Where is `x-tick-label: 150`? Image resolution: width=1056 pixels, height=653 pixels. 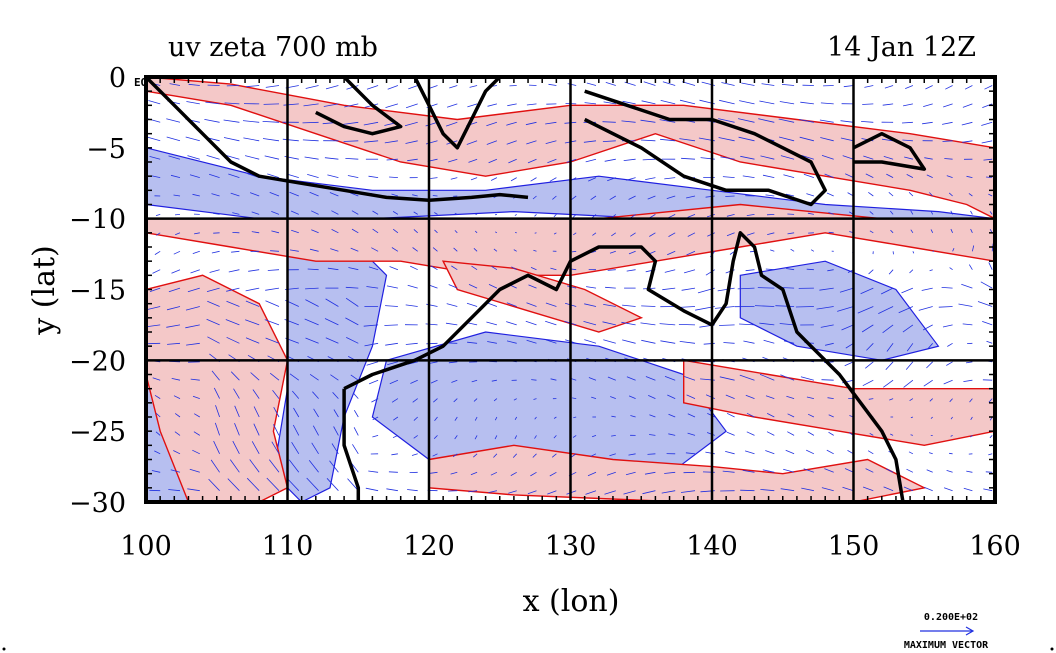 x-tick-label: 150 is located at coordinates (854, 546).